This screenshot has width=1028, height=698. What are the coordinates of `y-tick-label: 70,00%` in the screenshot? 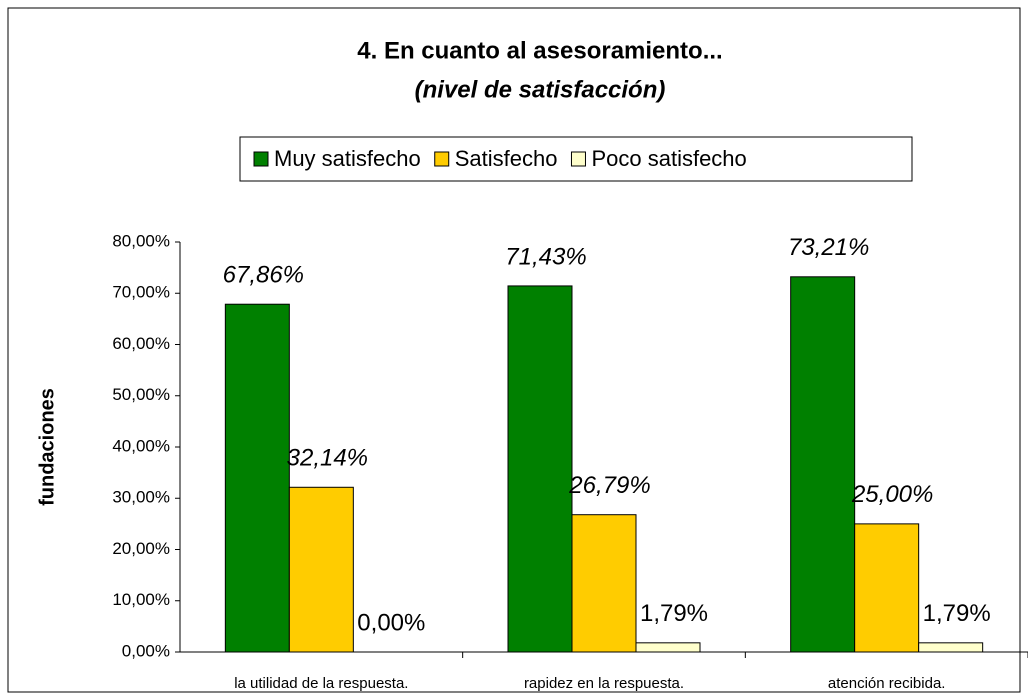 It's located at (141, 292).